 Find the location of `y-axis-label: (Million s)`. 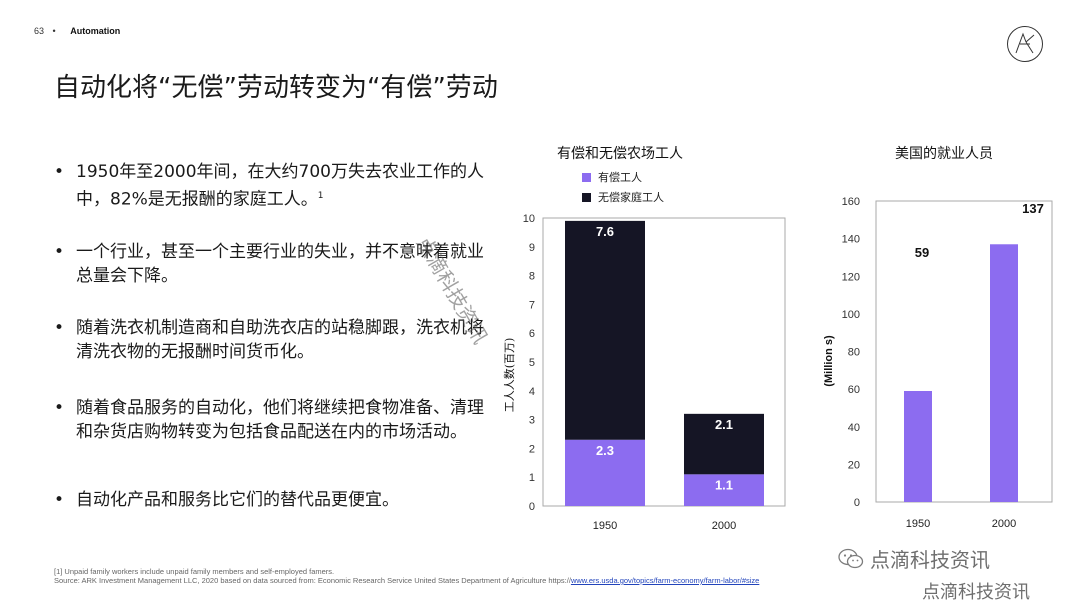

y-axis-label: (Million s) is located at coordinates (829, 361).